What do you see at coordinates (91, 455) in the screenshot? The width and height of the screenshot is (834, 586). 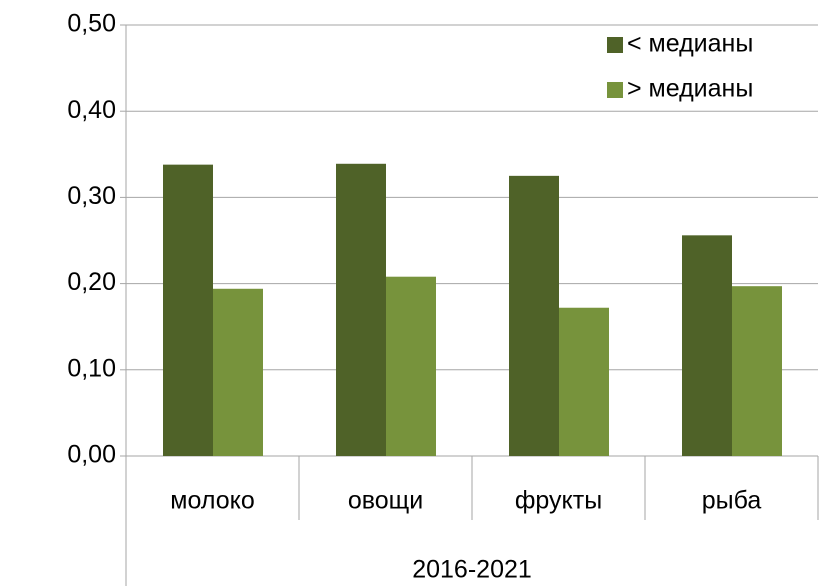 I see `y-tick-label: 0,00` at bounding box center [91, 455].